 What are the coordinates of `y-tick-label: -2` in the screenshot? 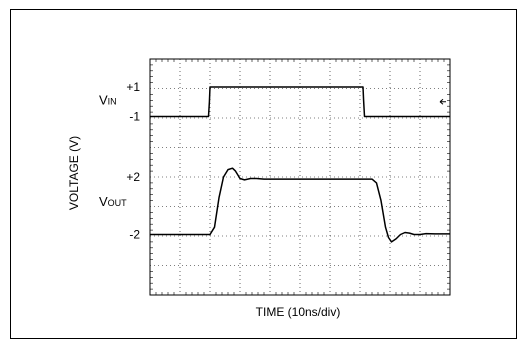 It's located at (134, 235).